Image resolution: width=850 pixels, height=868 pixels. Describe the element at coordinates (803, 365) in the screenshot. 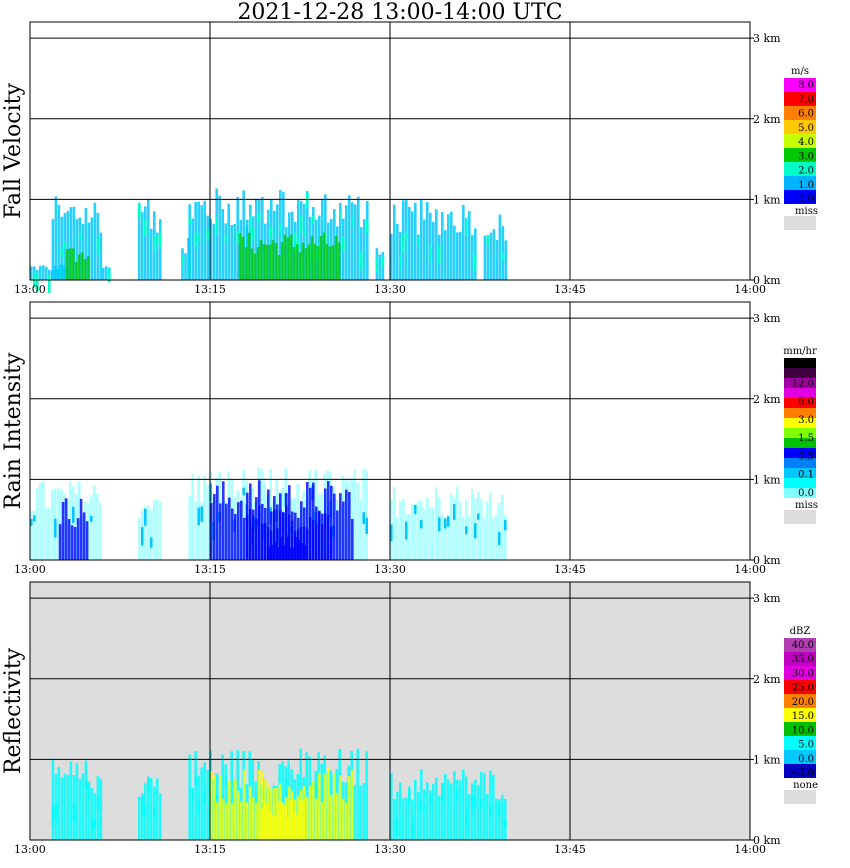

I see `legend-label: 48.0` at that location.